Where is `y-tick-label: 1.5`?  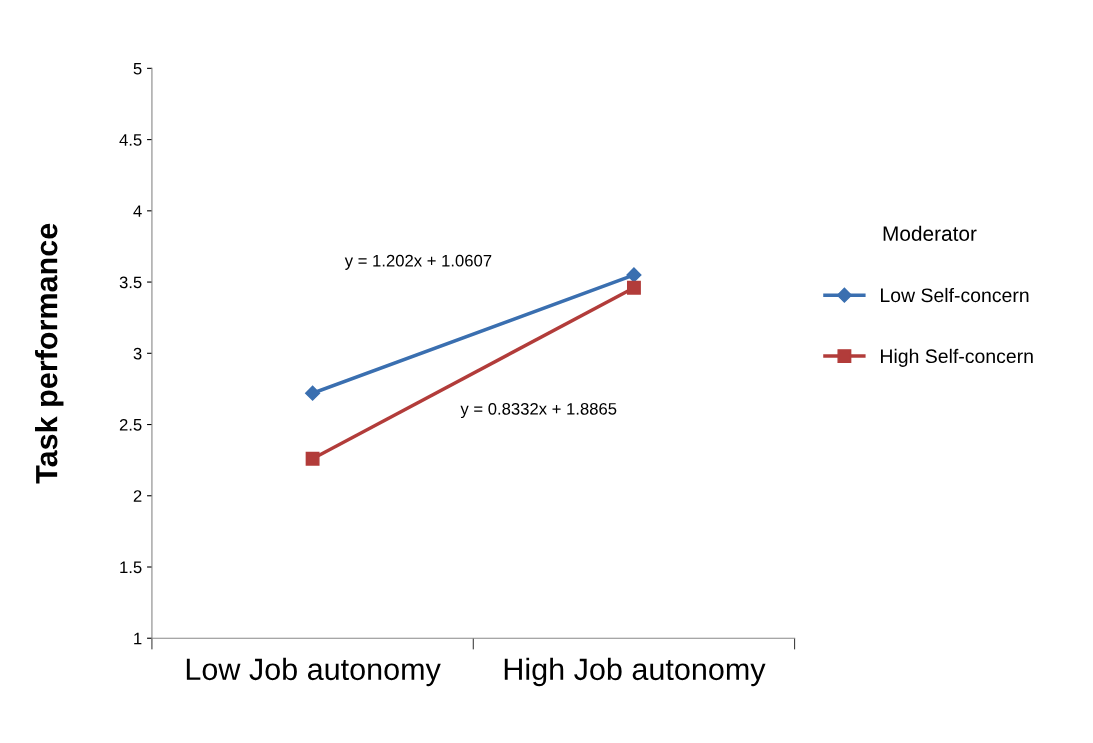 y-tick-label: 1.5 is located at coordinates (131, 567).